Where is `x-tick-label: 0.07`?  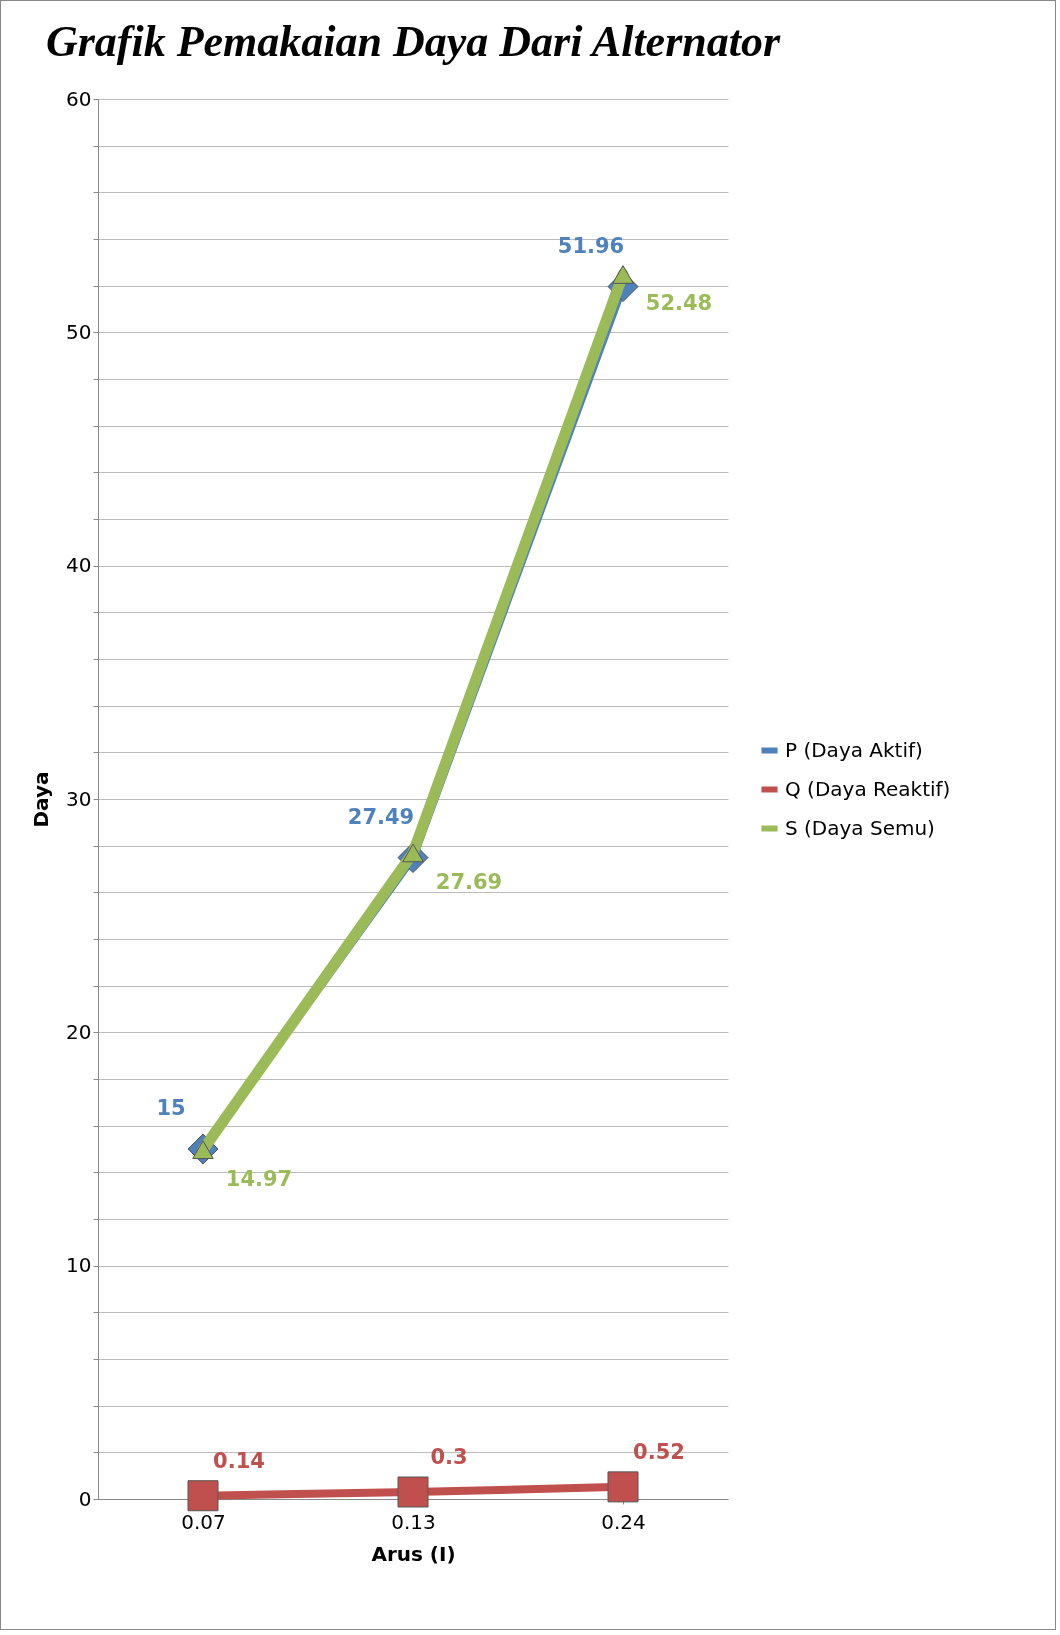 x-tick-label: 0.07 is located at coordinates (203, 1521).